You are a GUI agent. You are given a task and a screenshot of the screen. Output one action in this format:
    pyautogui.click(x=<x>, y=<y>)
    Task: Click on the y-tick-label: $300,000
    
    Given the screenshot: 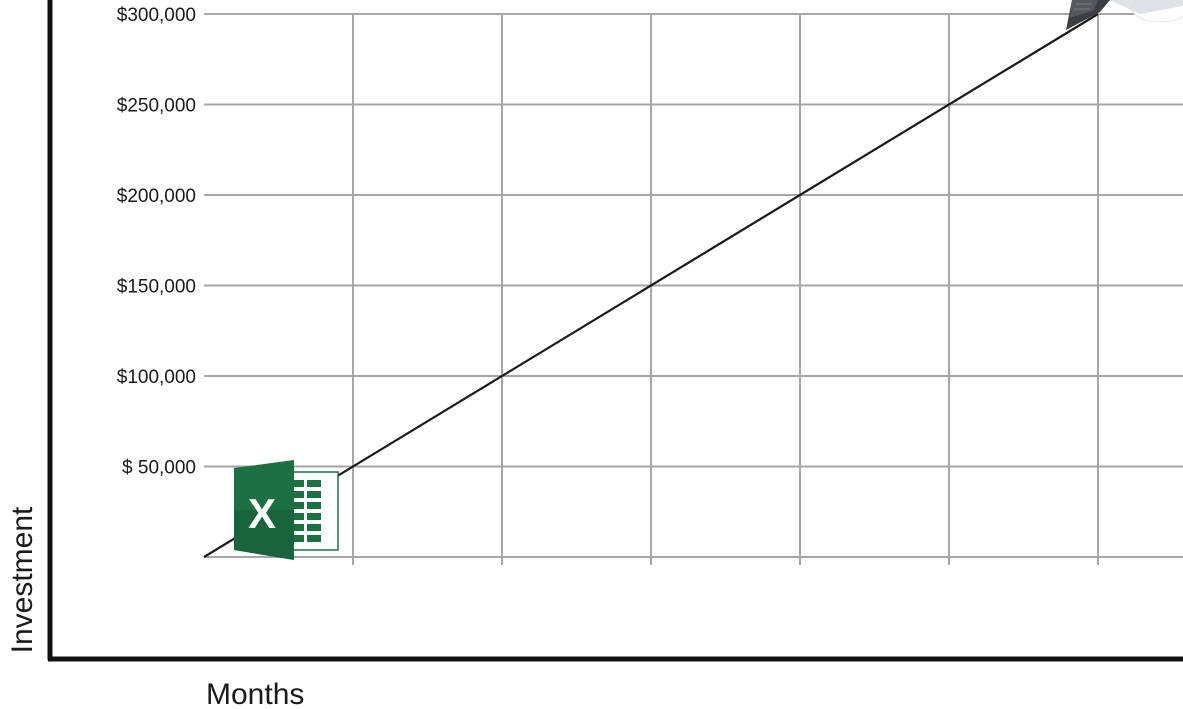 What is the action you would take?
    pyautogui.click(x=156, y=15)
    